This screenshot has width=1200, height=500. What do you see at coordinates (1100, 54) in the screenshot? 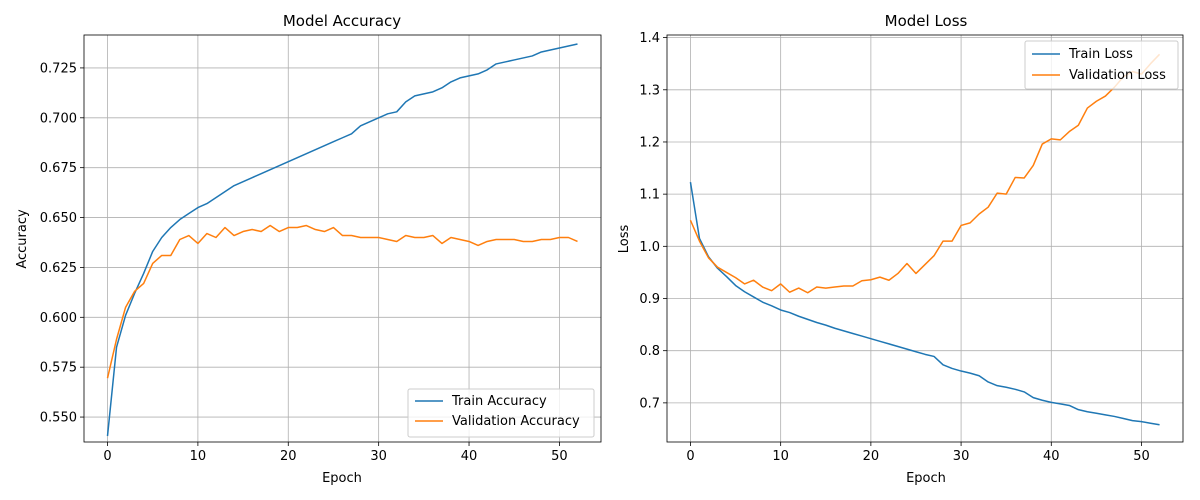
I see `legend-label-train: Train Loss` at bounding box center [1100, 54].